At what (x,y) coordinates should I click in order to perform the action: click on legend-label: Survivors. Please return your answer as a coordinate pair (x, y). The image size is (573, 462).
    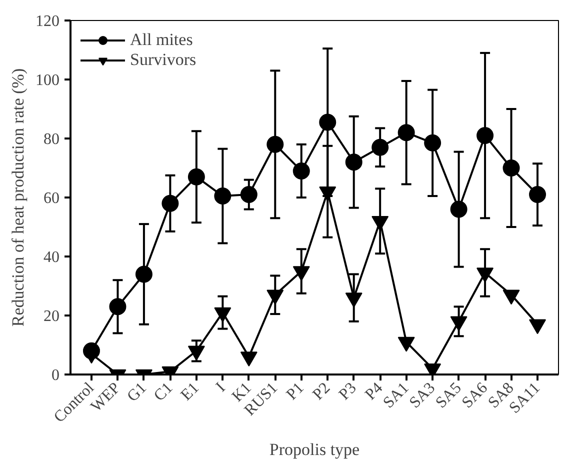
    Looking at the image, I should click on (163, 60).